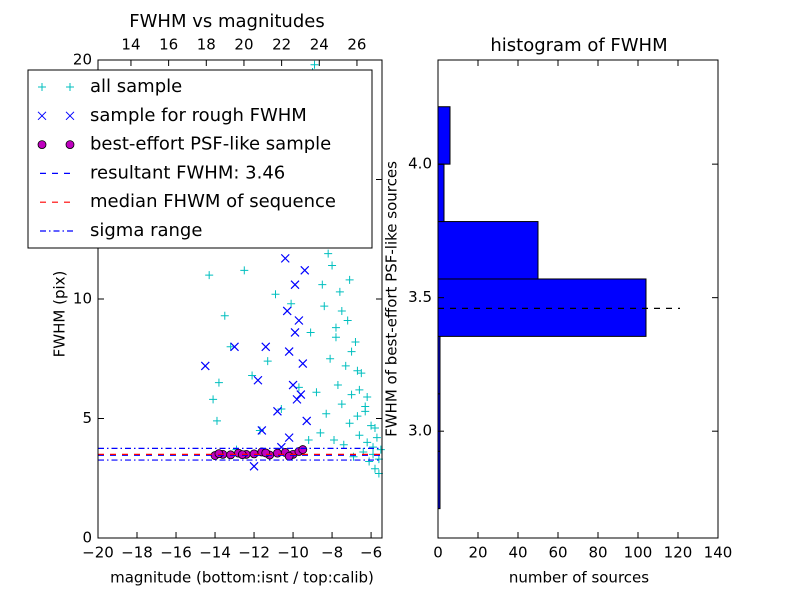 The height and width of the screenshot is (600, 800). What do you see at coordinates (319, 45) in the screenshot?
I see `top-x-tick-label: 24` at bounding box center [319, 45].